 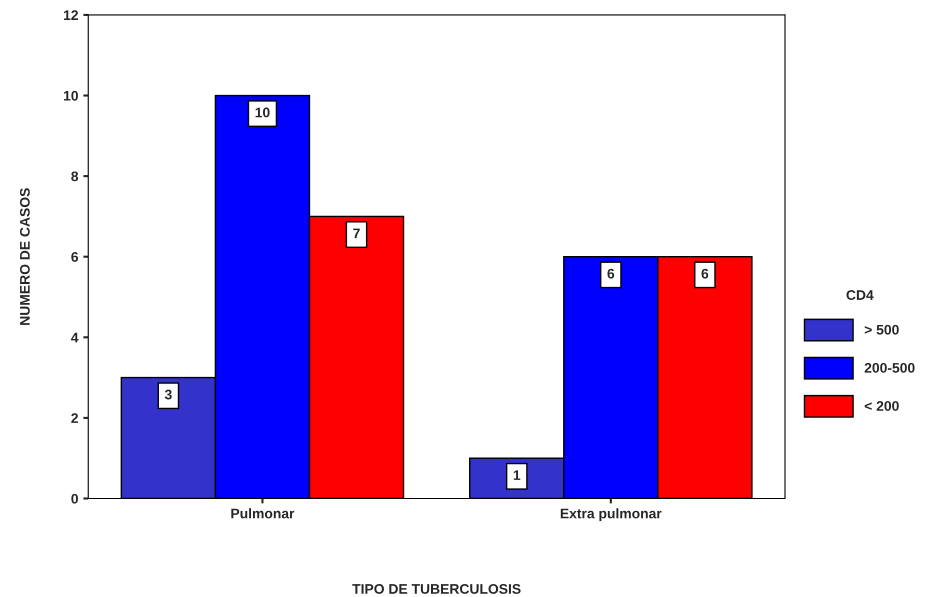 I want to click on y-tick-label: 8, so click(x=74, y=176).